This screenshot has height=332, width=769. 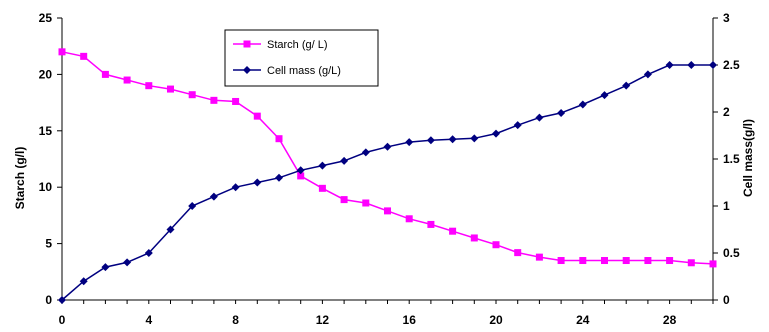 I want to click on y1-tick-label: 5, so click(x=48, y=244).